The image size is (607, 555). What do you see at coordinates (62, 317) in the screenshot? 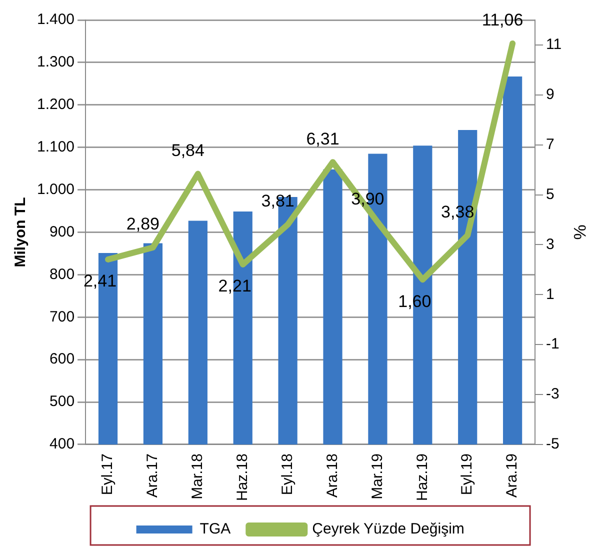
I see `y-tick-label: 700` at bounding box center [62, 317].